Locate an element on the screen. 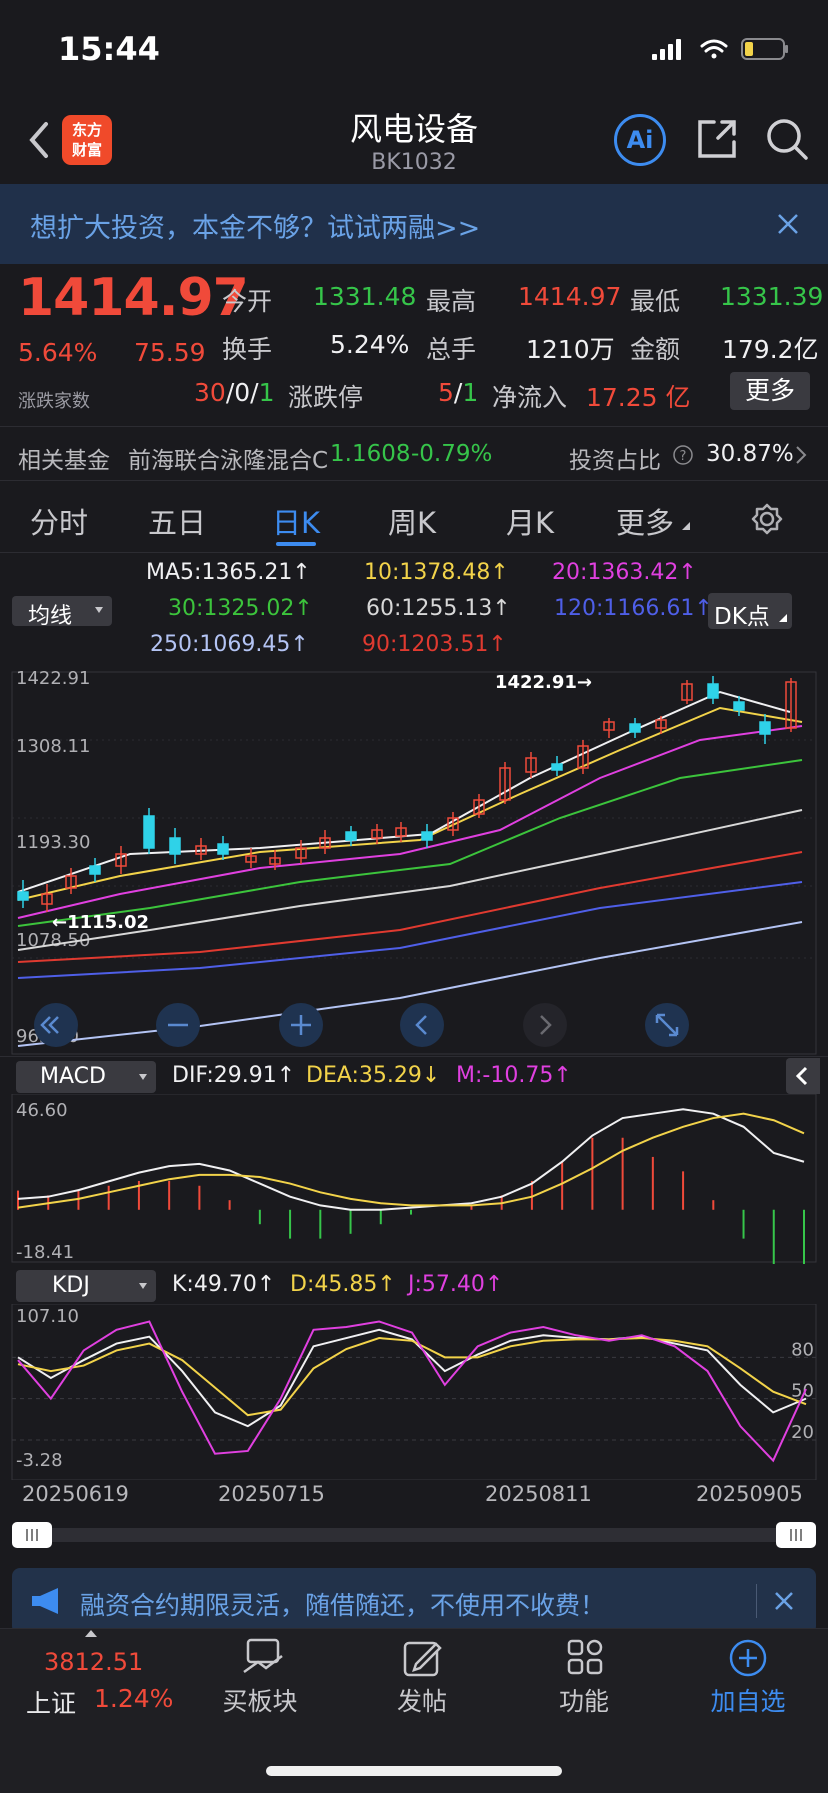  dk-point-button: DK点 is located at coordinates (750, 611).